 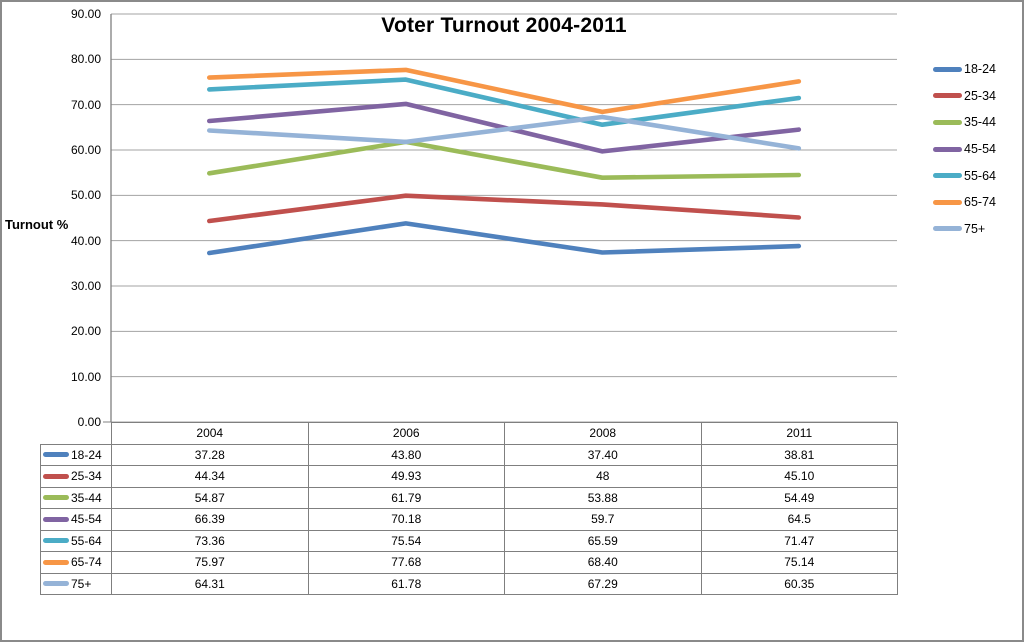 I want to click on legend-item: 65-74, so click(x=964, y=202).